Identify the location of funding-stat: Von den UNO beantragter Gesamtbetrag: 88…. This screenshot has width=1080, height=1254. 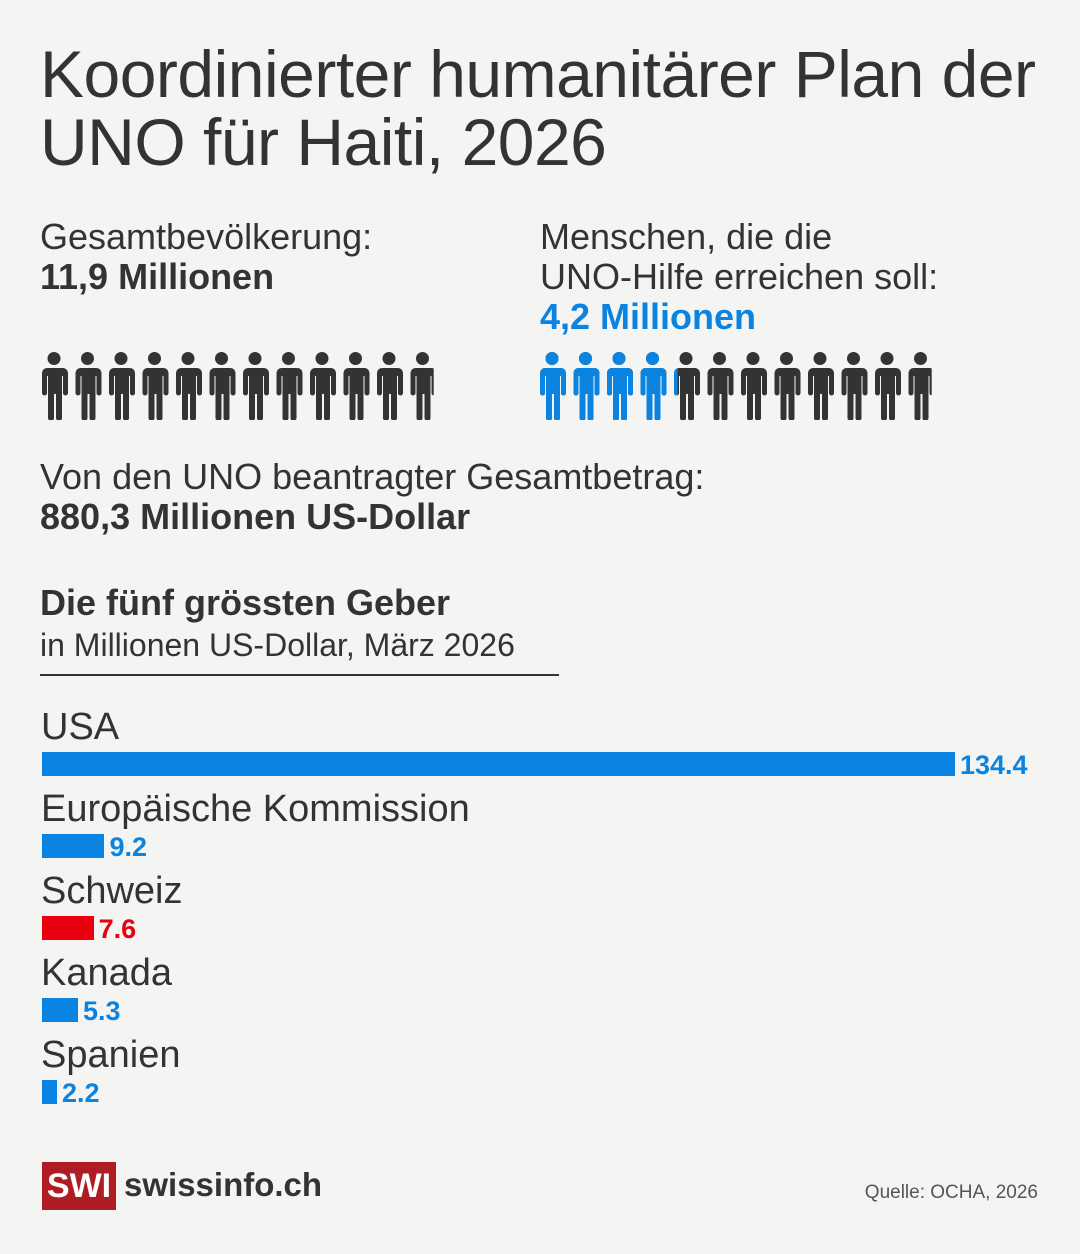
(372, 497).